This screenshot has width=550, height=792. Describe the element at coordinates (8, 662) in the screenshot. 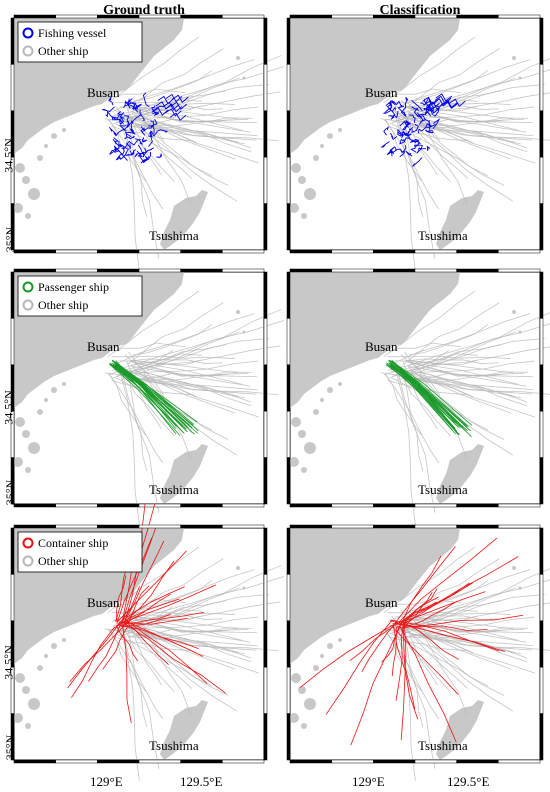

I see `lat-label-34-5-row3: 34.5°N` at that location.